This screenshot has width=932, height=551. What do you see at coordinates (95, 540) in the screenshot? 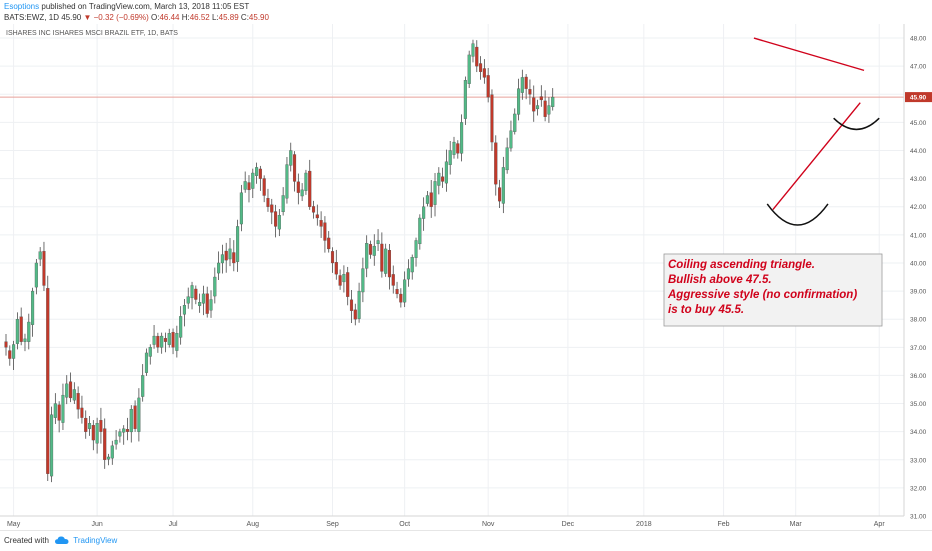
I see `tradingview-brand: TradingView` at bounding box center [95, 540].